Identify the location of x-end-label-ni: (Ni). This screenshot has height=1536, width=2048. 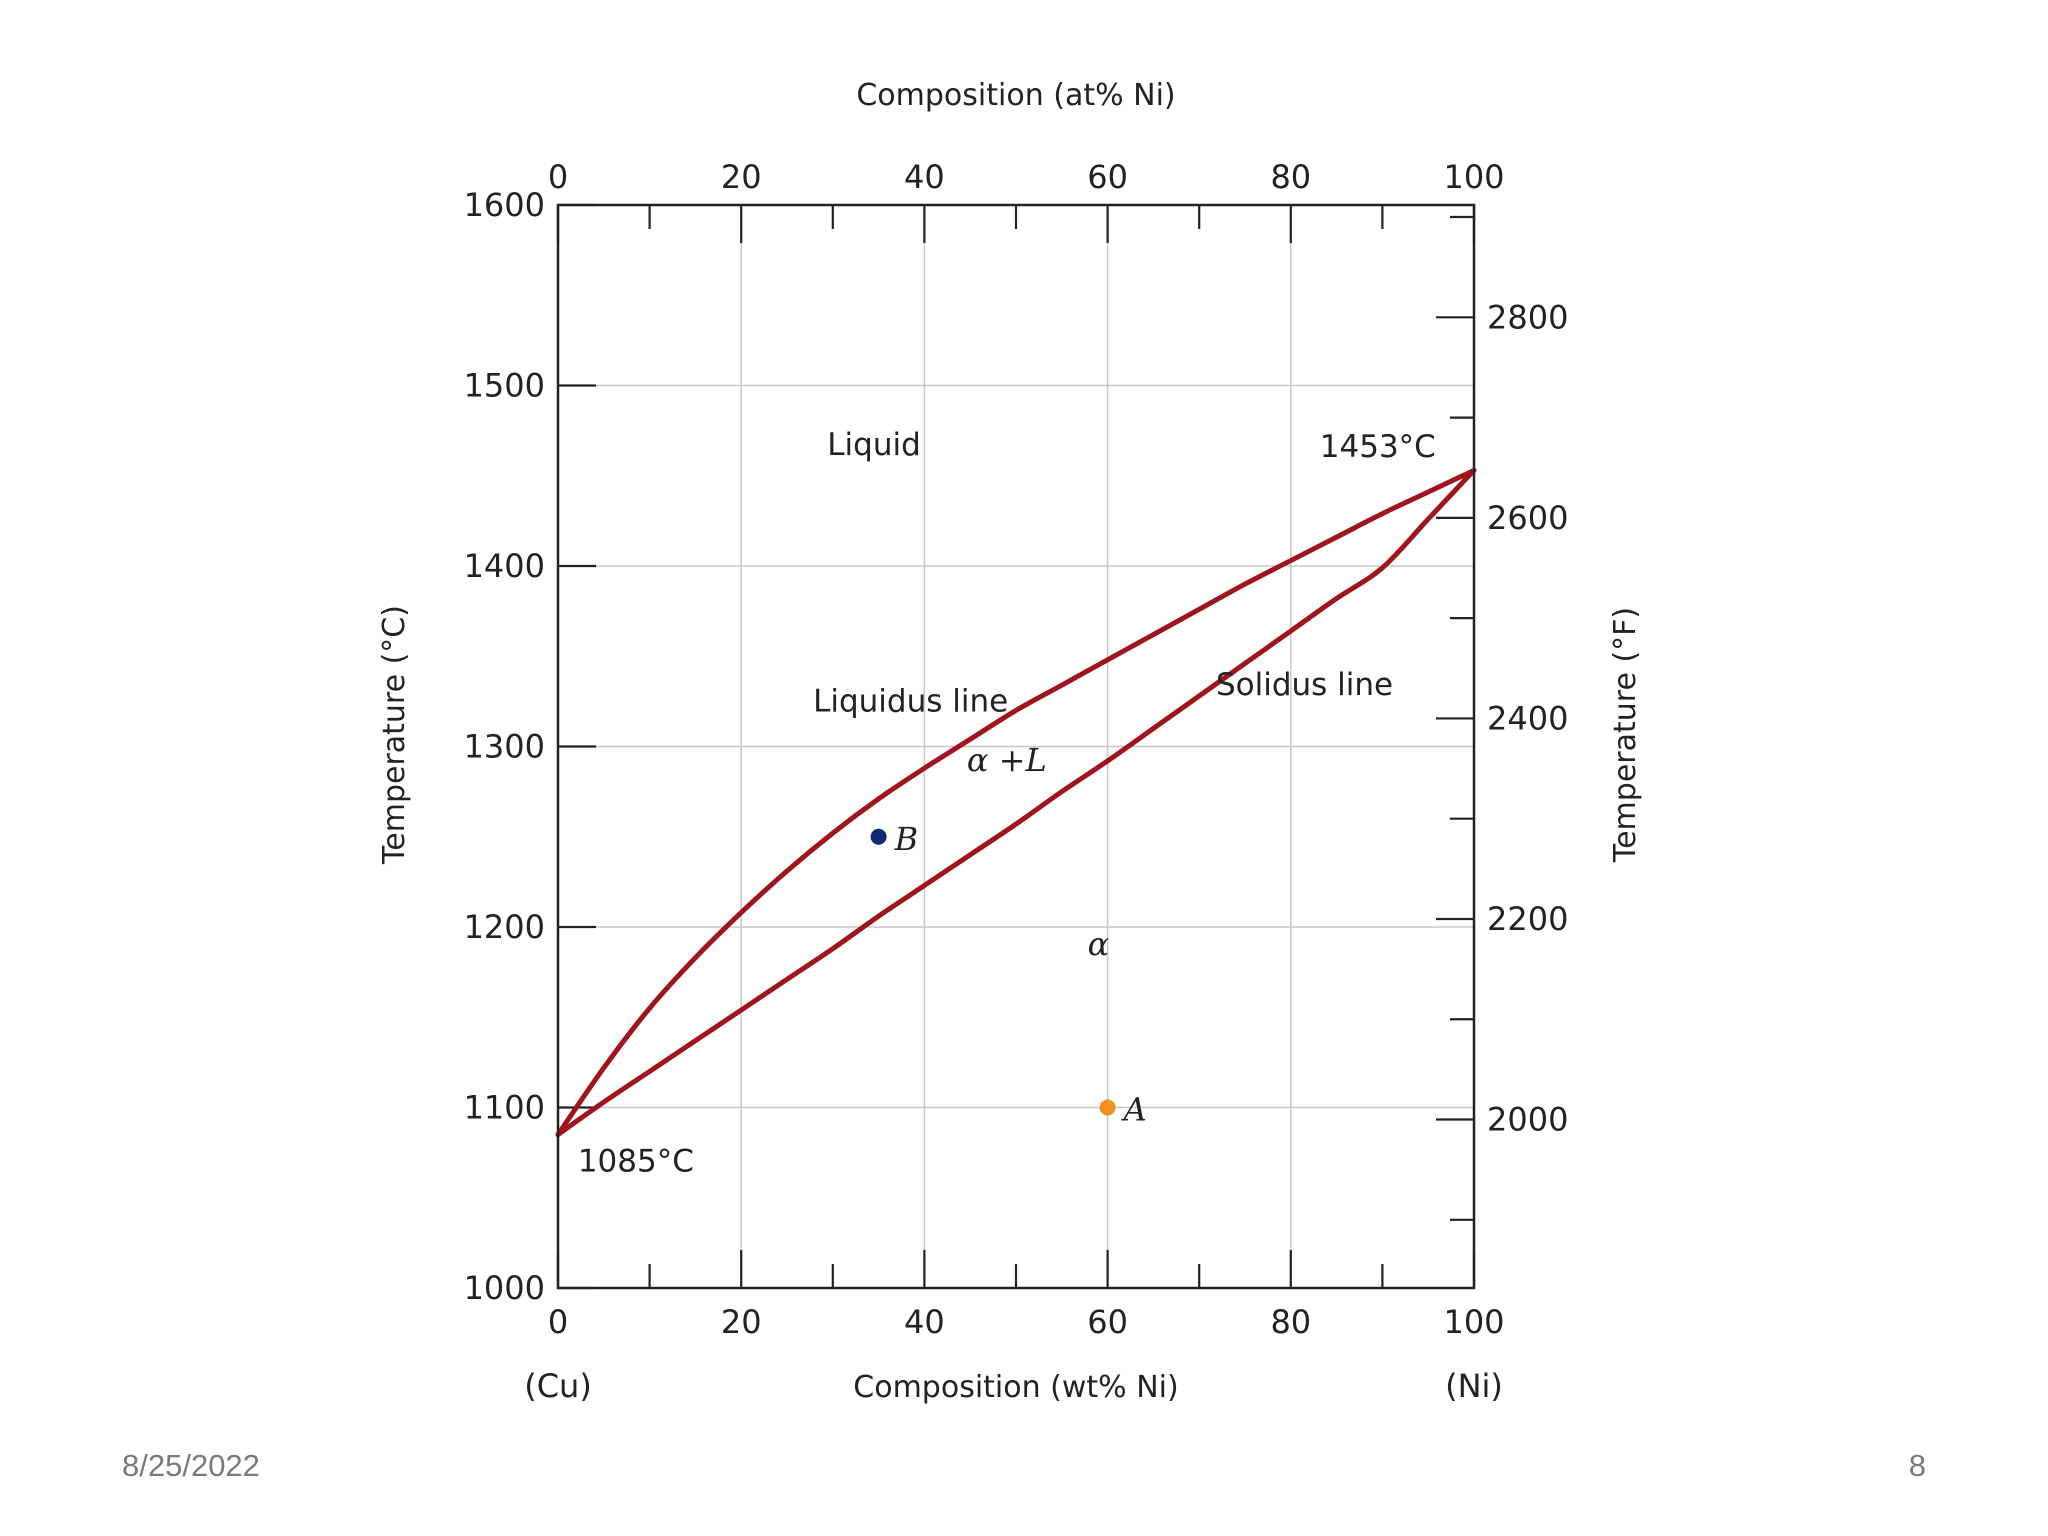
(1474, 1386).